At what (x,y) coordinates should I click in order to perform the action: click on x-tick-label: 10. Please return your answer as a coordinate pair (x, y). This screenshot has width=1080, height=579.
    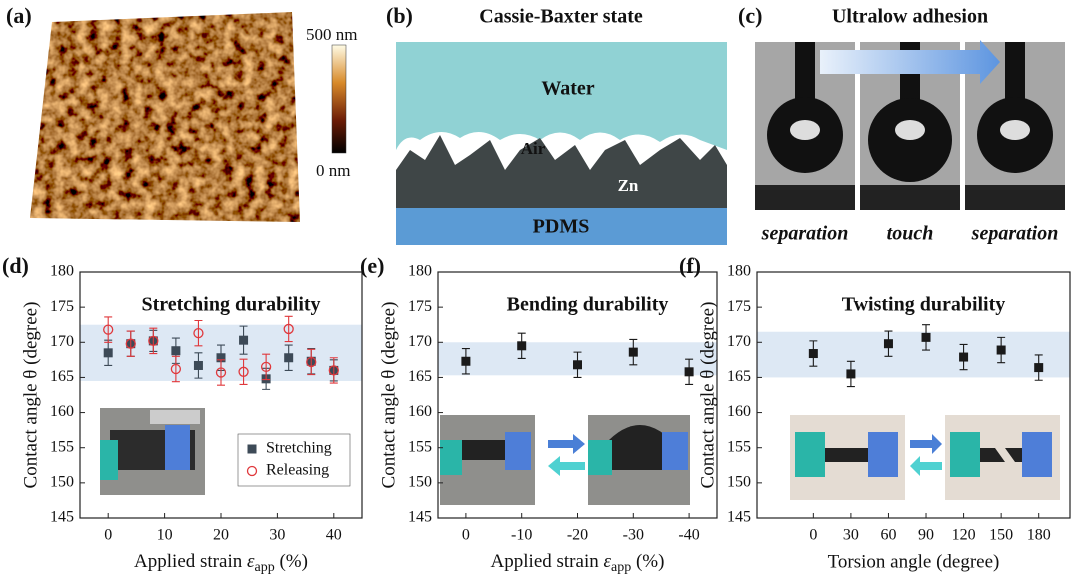
    Looking at the image, I should click on (165, 535).